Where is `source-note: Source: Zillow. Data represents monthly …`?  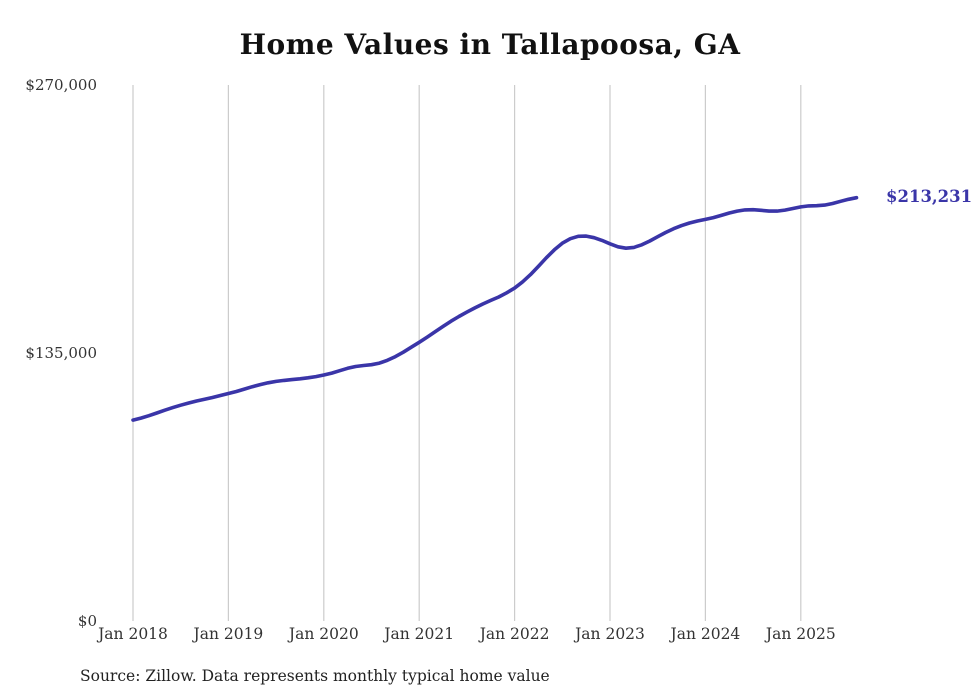 source-note: Source: Zillow. Data represents monthly … is located at coordinates (315, 676).